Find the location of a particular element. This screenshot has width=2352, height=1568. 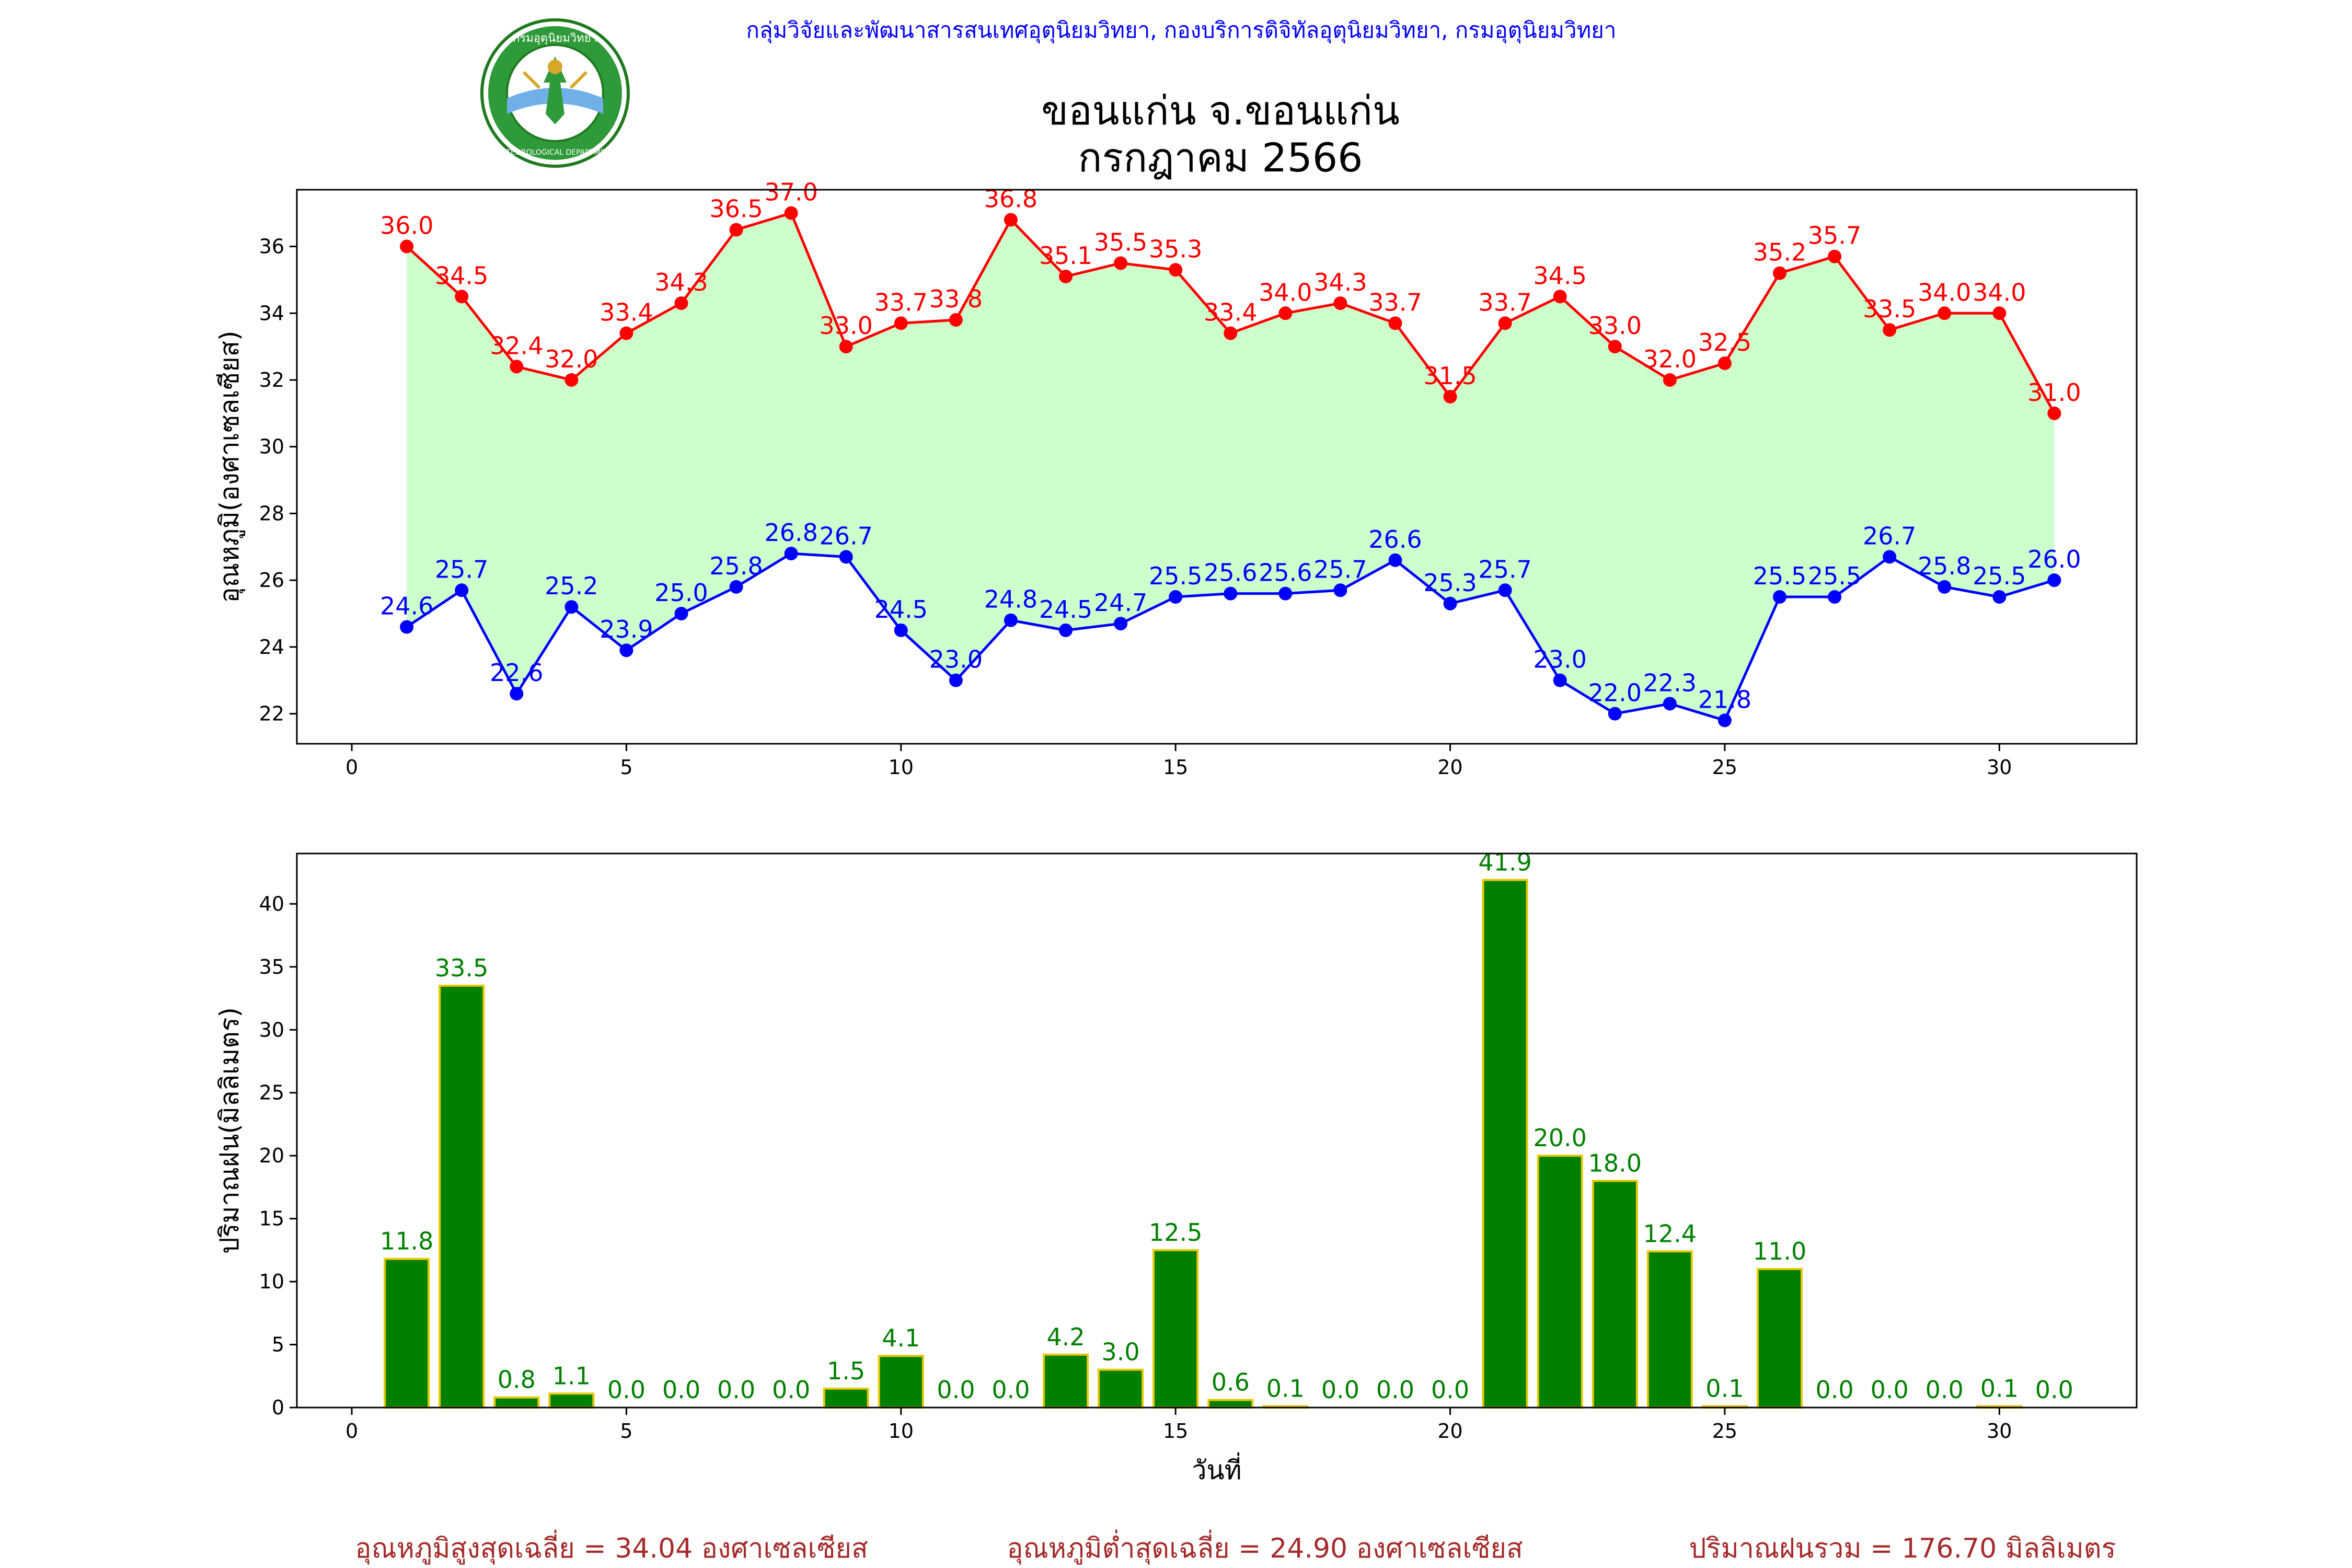

y-tick-label: 35 is located at coordinates (271, 966).